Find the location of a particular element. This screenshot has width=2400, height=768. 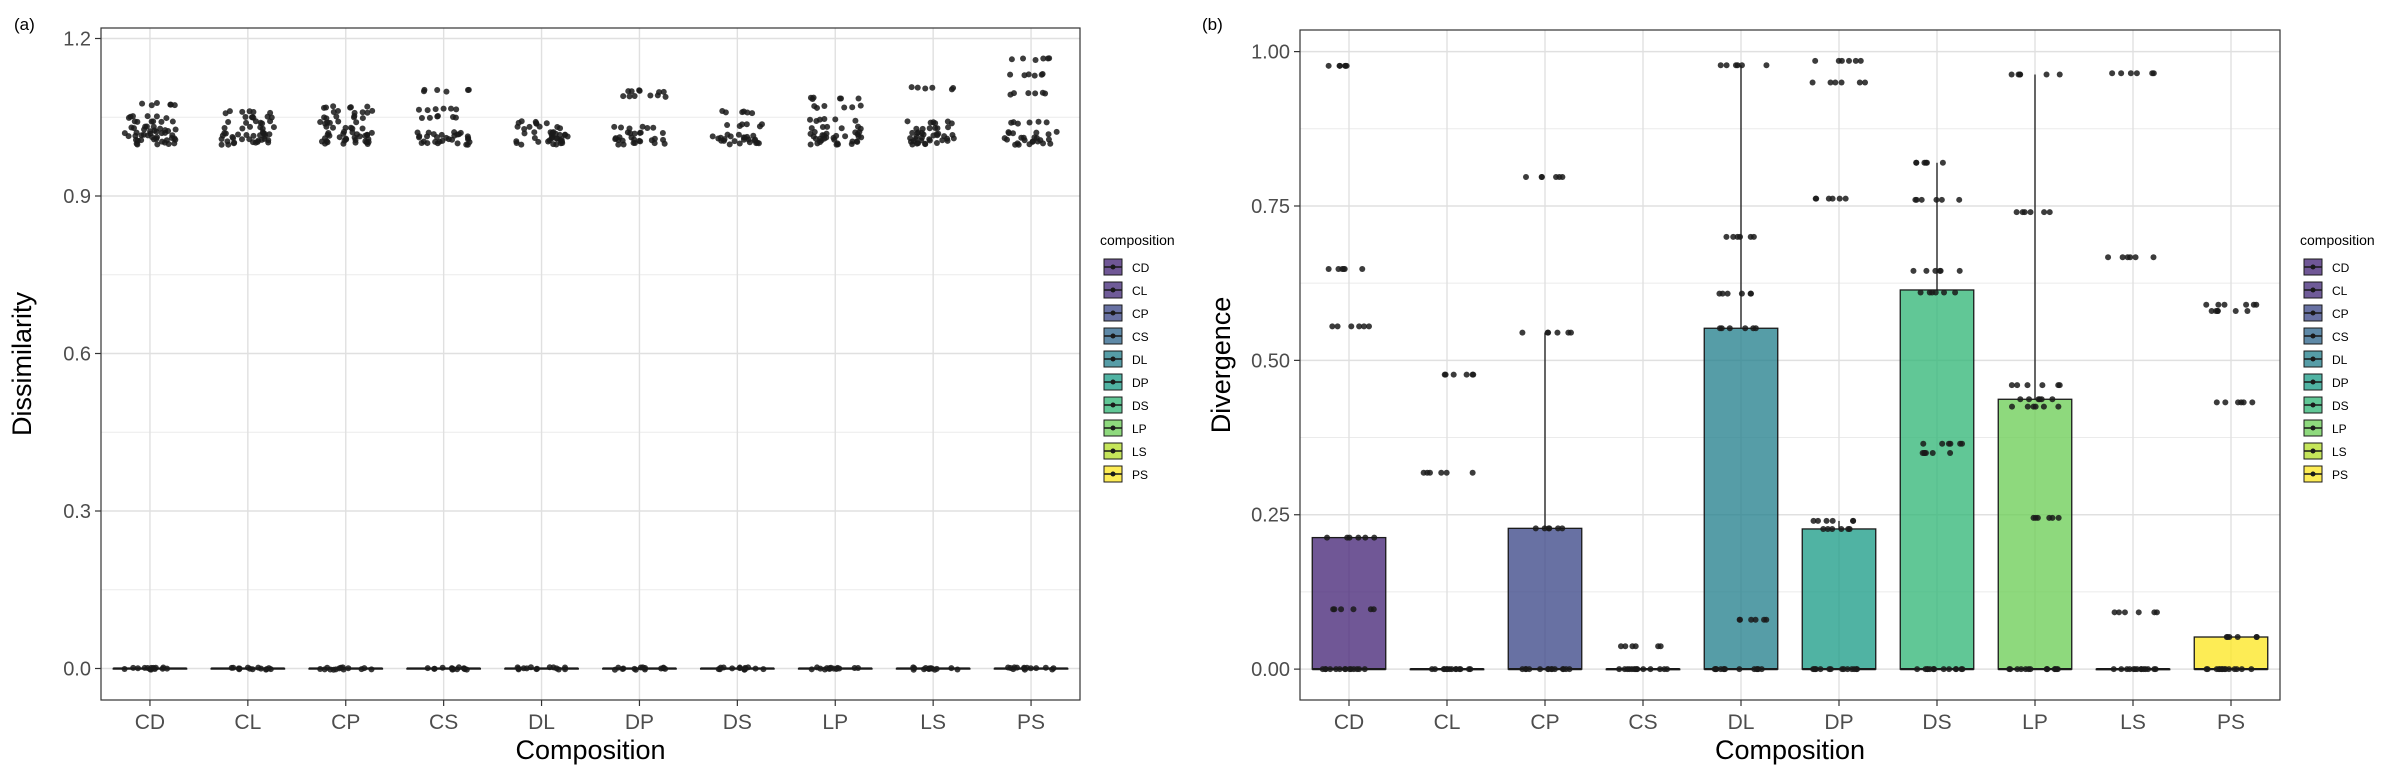

x-tick-label: LP is located at coordinates (2035, 722).